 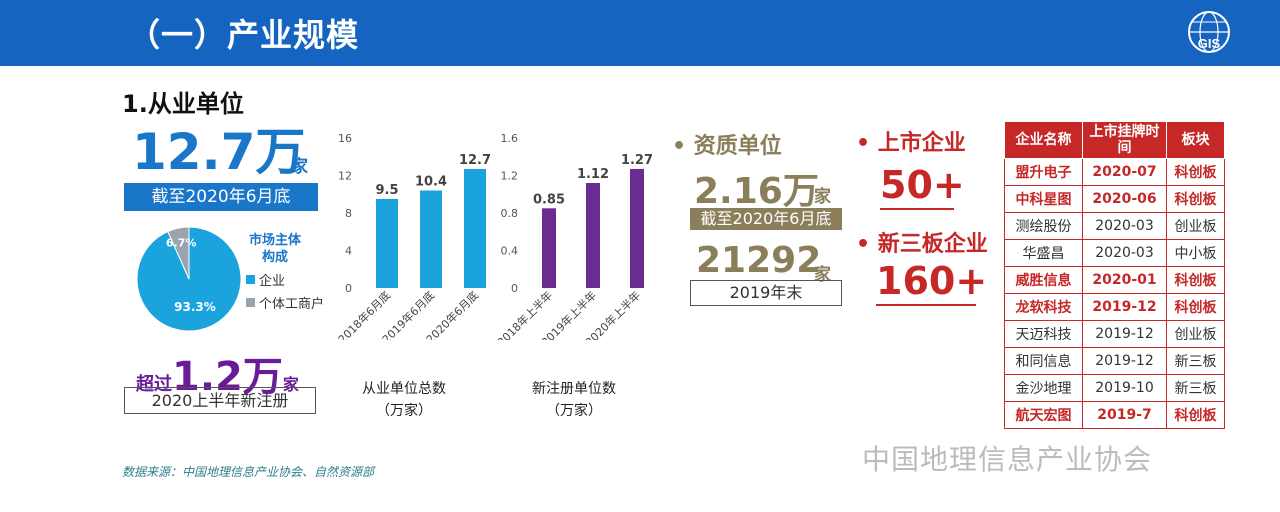 I want to click on table-header-cell: 企业名称, so click(x=1043, y=140).